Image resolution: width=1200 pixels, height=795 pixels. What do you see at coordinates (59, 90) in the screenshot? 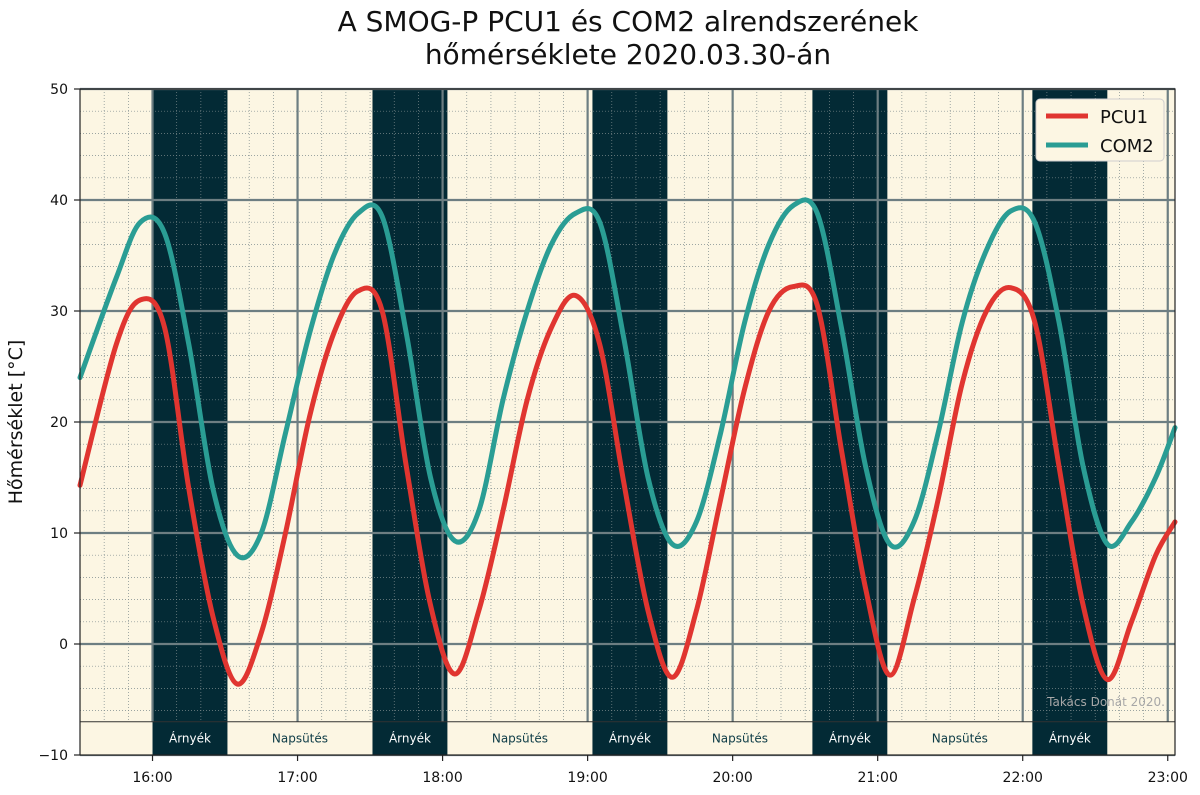
I see `y-tick-label: 50` at bounding box center [59, 90].